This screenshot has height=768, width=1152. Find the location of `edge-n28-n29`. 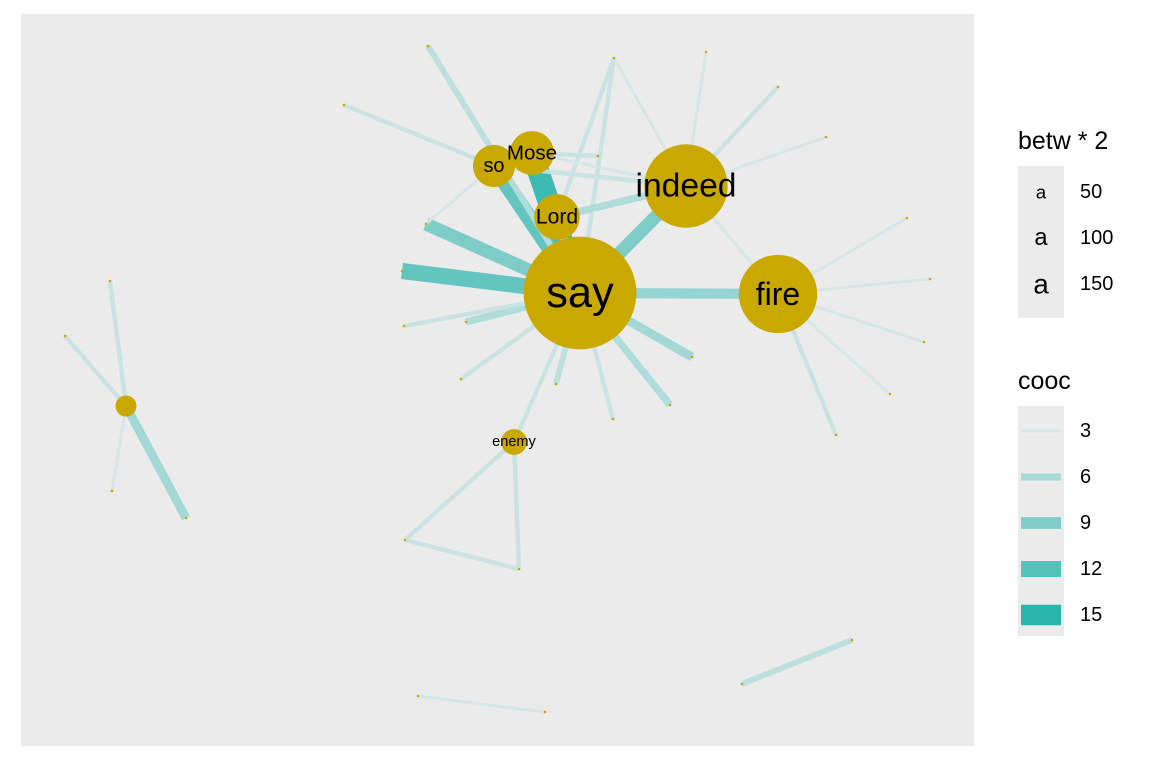

edge-n28-n29 is located at coordinates (797, 662).